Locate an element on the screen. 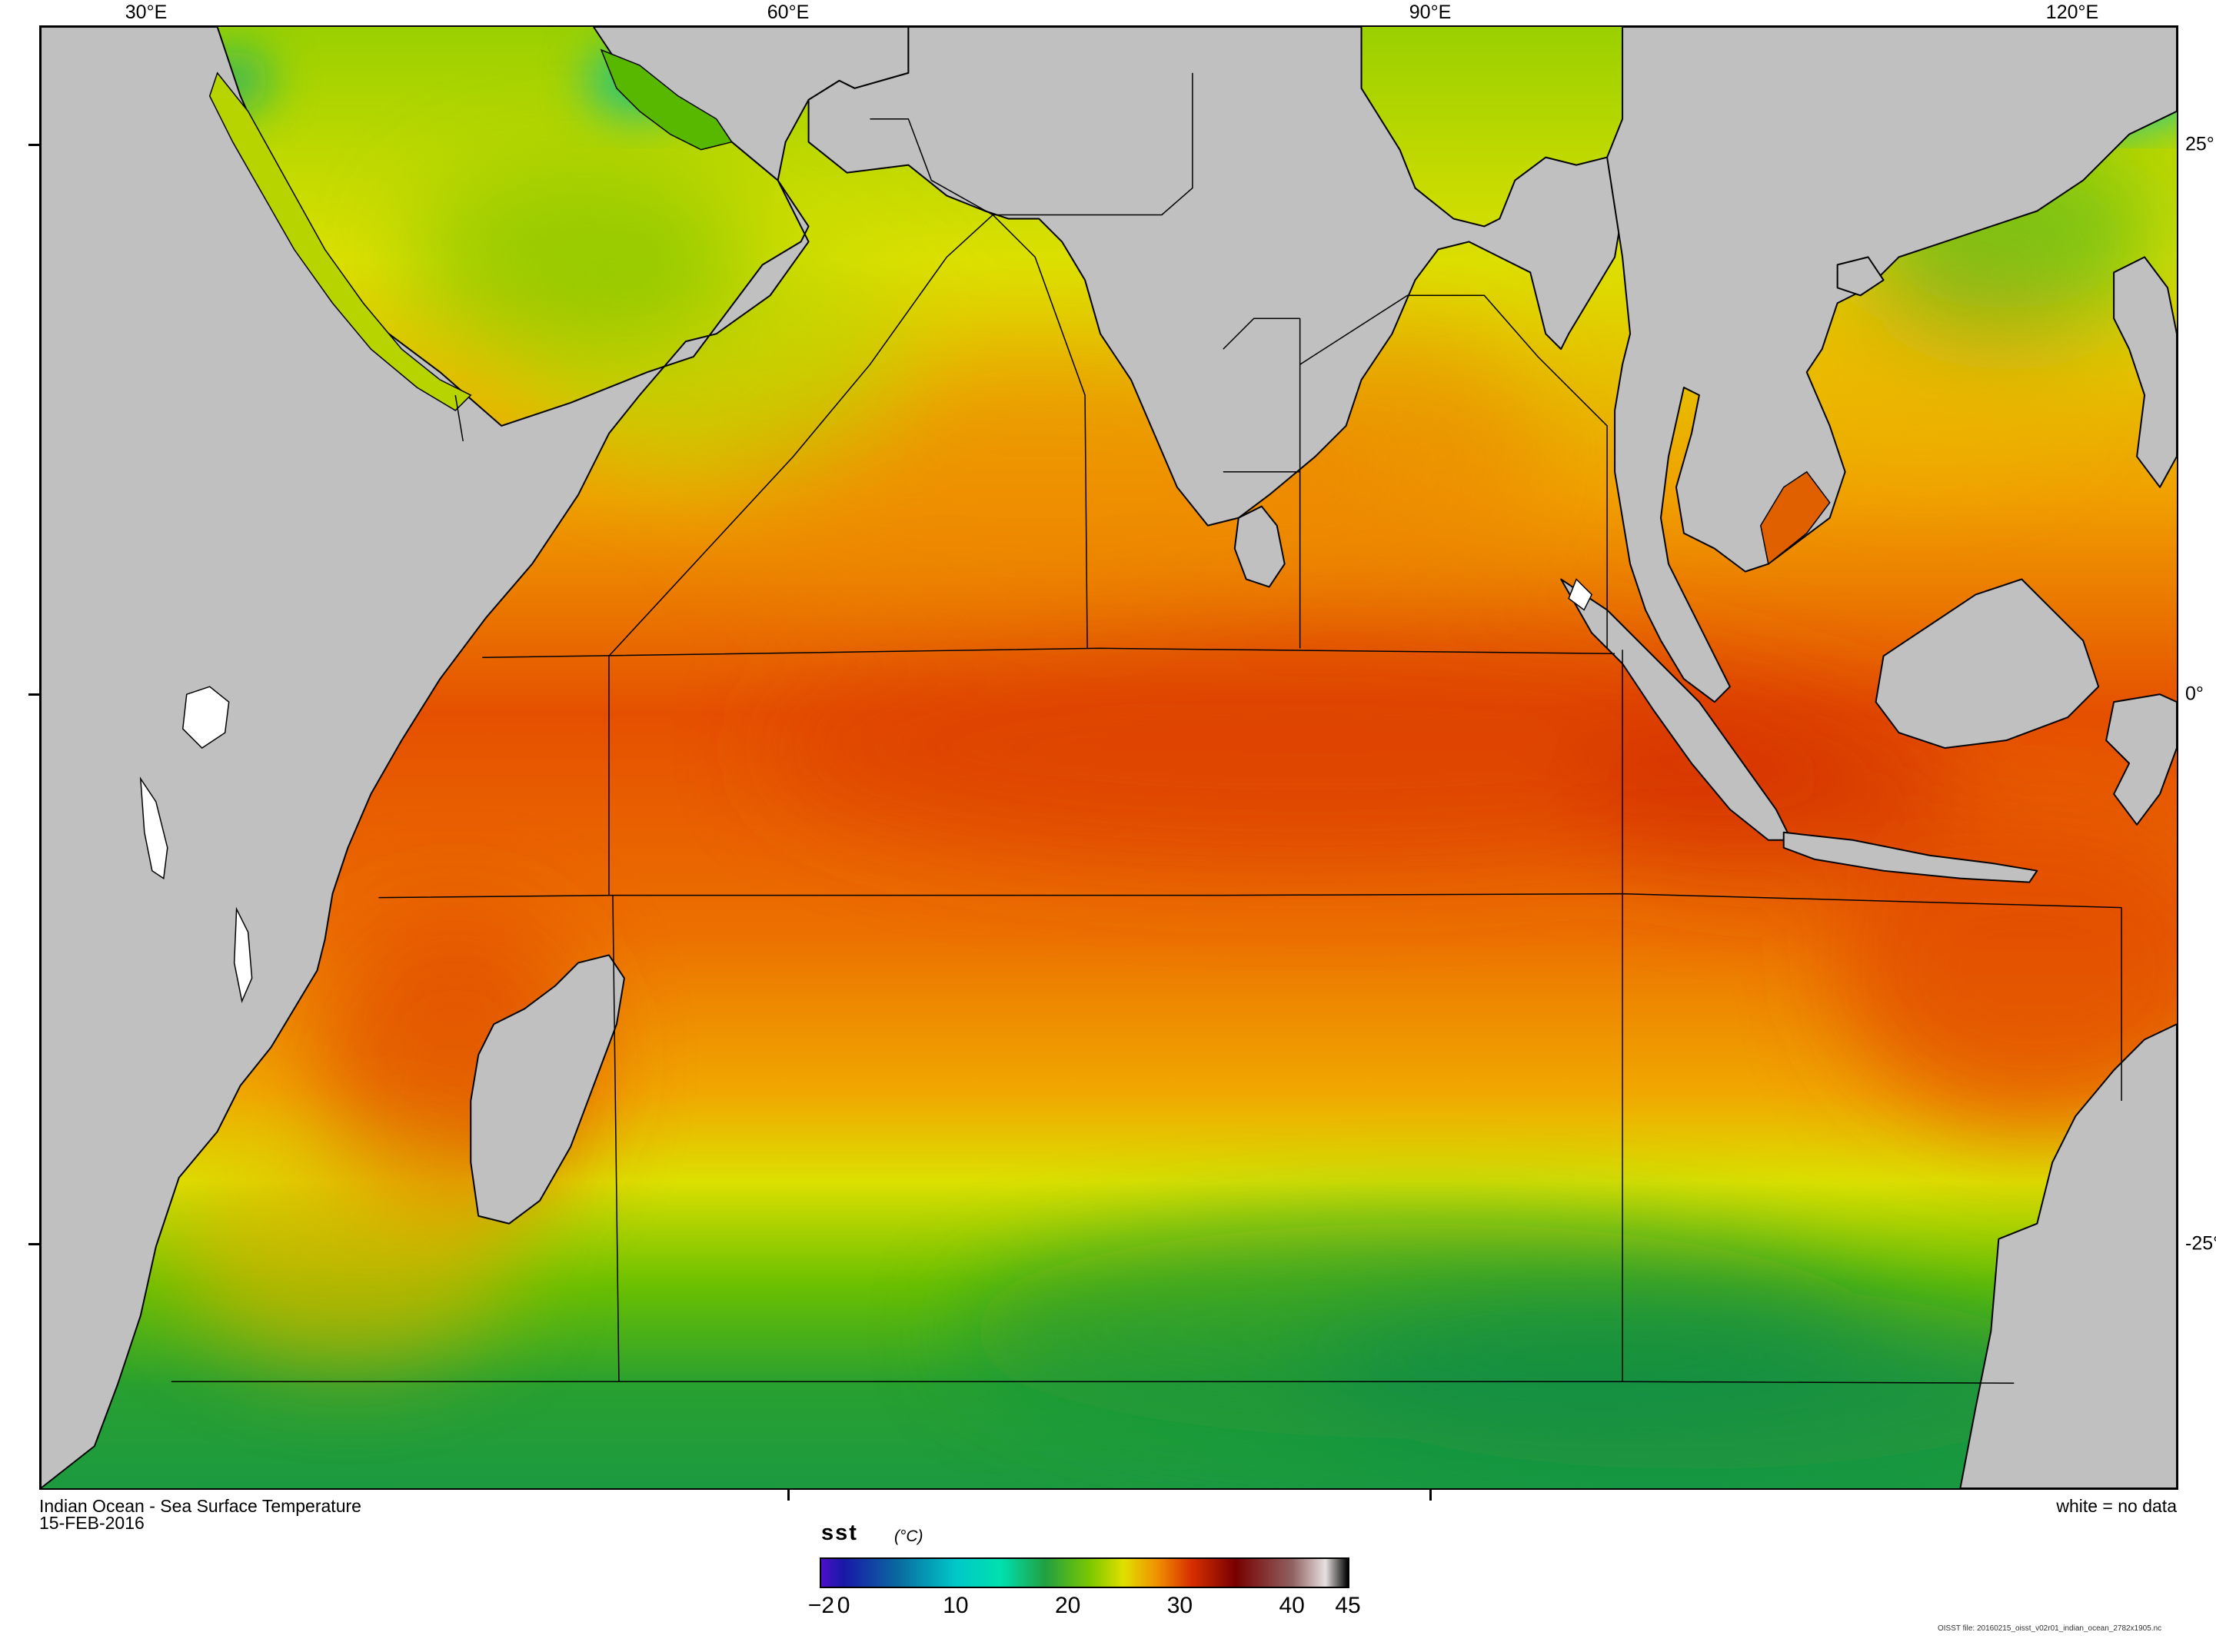  lon-label-60e: 60°E is located at coordinates (789, 12).